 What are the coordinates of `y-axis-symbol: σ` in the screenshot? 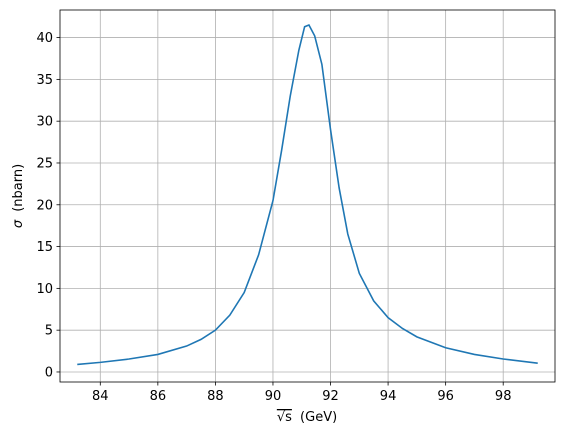 It's located at (18, 223).